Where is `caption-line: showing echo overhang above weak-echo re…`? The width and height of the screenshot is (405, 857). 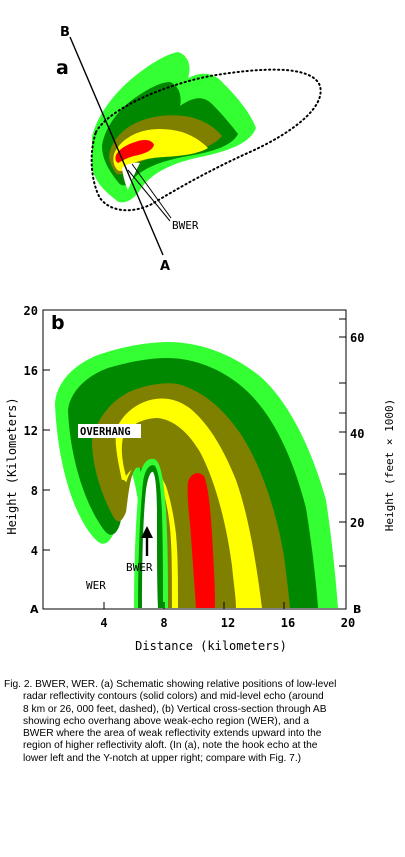 caption-line: showing echo overhang above weak-echo re… is located at coordinates (166, 721).